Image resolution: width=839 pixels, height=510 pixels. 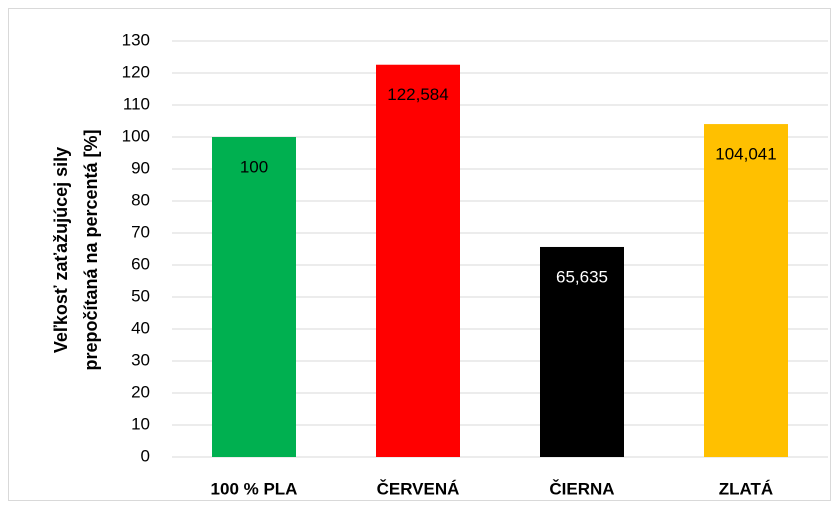 I want to click on y-tick-label: 30, so click(x=140, y=359).